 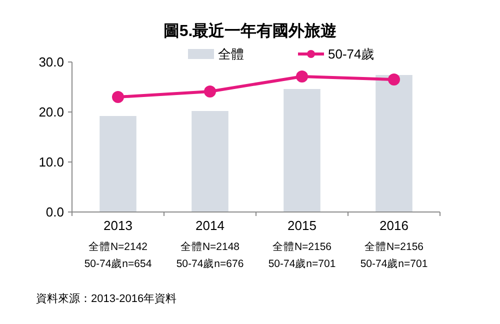 I want to click on x-tick-label: 2015 全體N=2156 50-74歲n=701, so click(x=302, y=244).